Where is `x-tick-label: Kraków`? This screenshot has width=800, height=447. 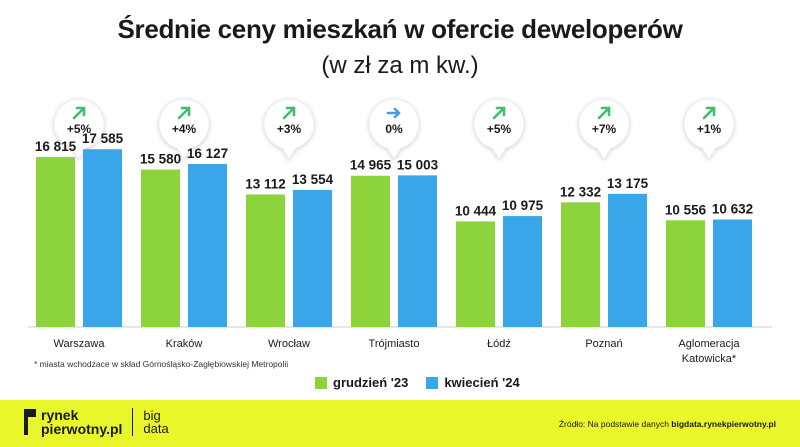 x-tick-label: Kraków is located at coordinates (184, 344).